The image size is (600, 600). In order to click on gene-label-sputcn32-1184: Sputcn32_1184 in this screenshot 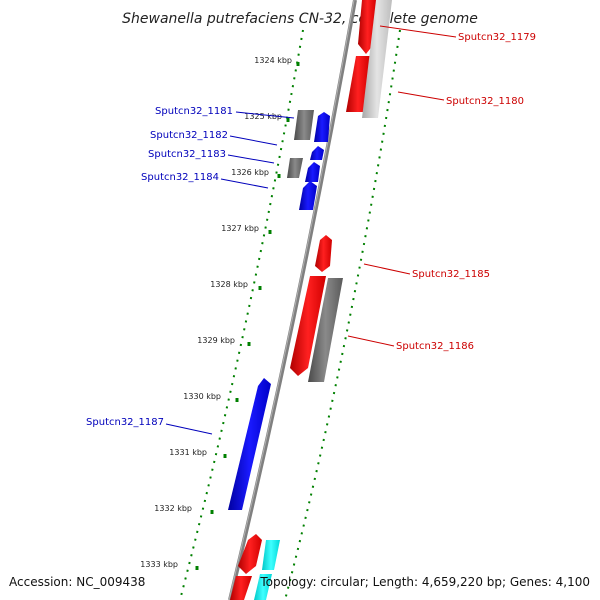, I will do `click(180, 177)`.